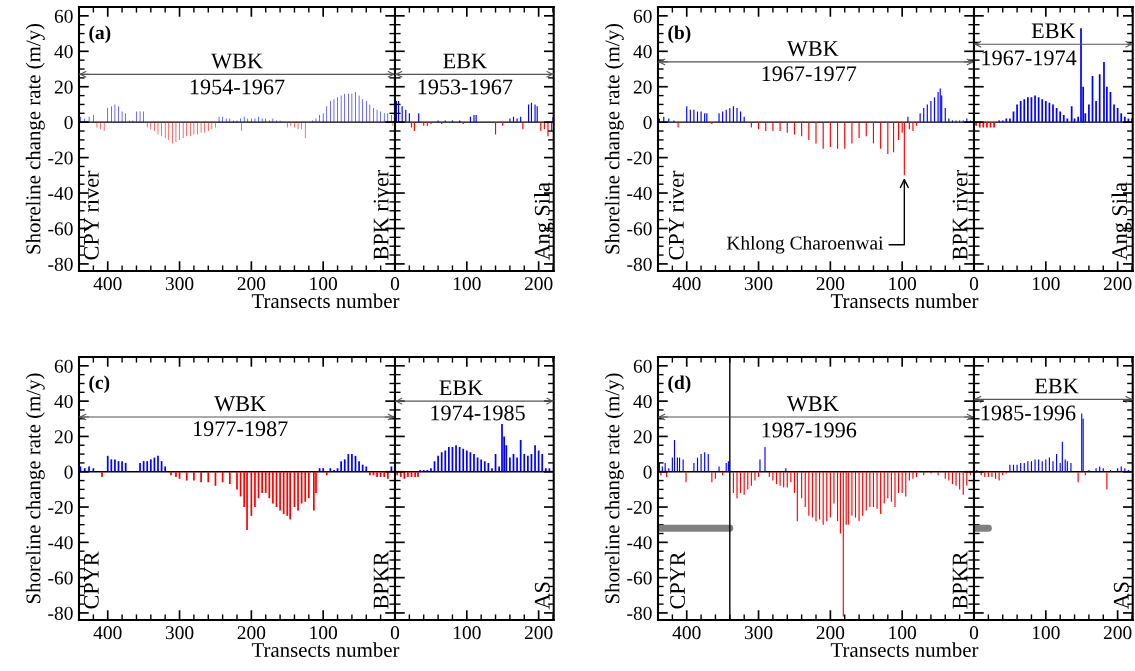 The image size is (1135, 671). What do you see at coordinates (99, 384) in the screenshot?
I see `text: (c)` at bounding box center [99, 384].